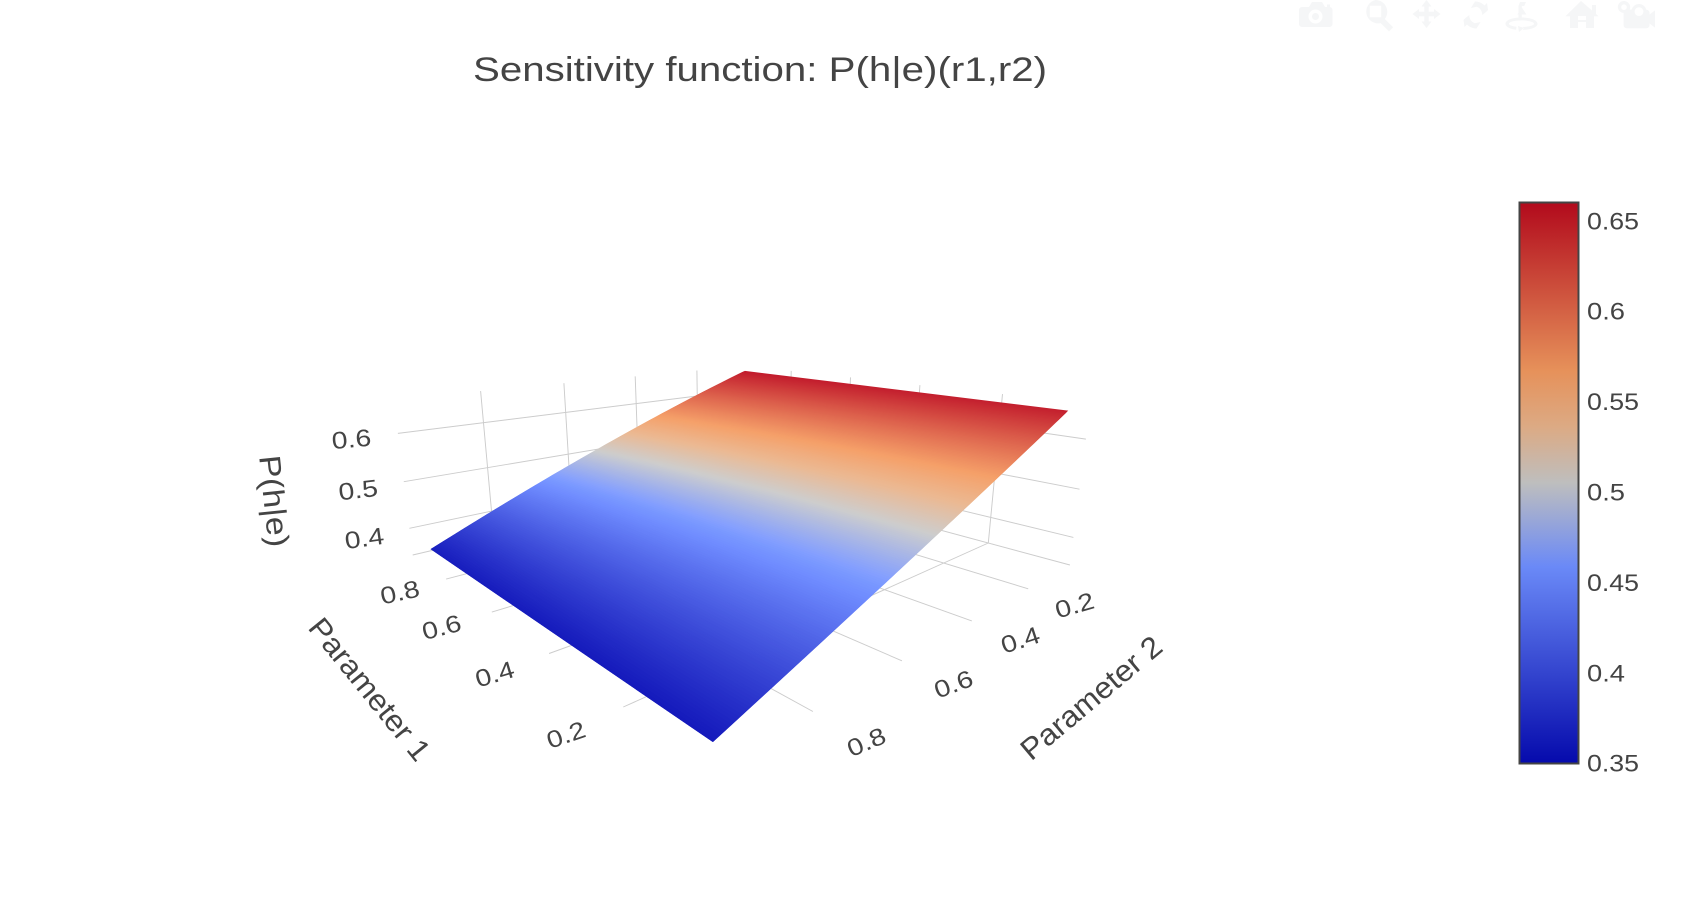 Image resolution: width=1692 pixels, height=914 pixels. What do you see at coordinates (1613, 402) in the screenshot?
I see `svg-text: 0.55` at bounding box center [1613, 402].